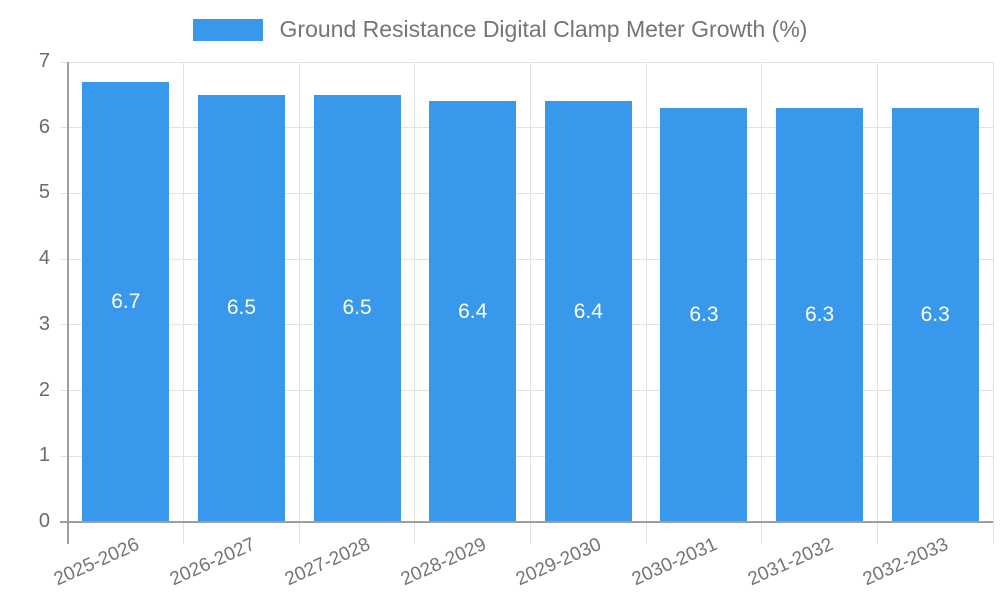 This screenshot has height=600, width=1000. I want to click on x-axis-tick-label: 2028-2029, so click(443, 562).